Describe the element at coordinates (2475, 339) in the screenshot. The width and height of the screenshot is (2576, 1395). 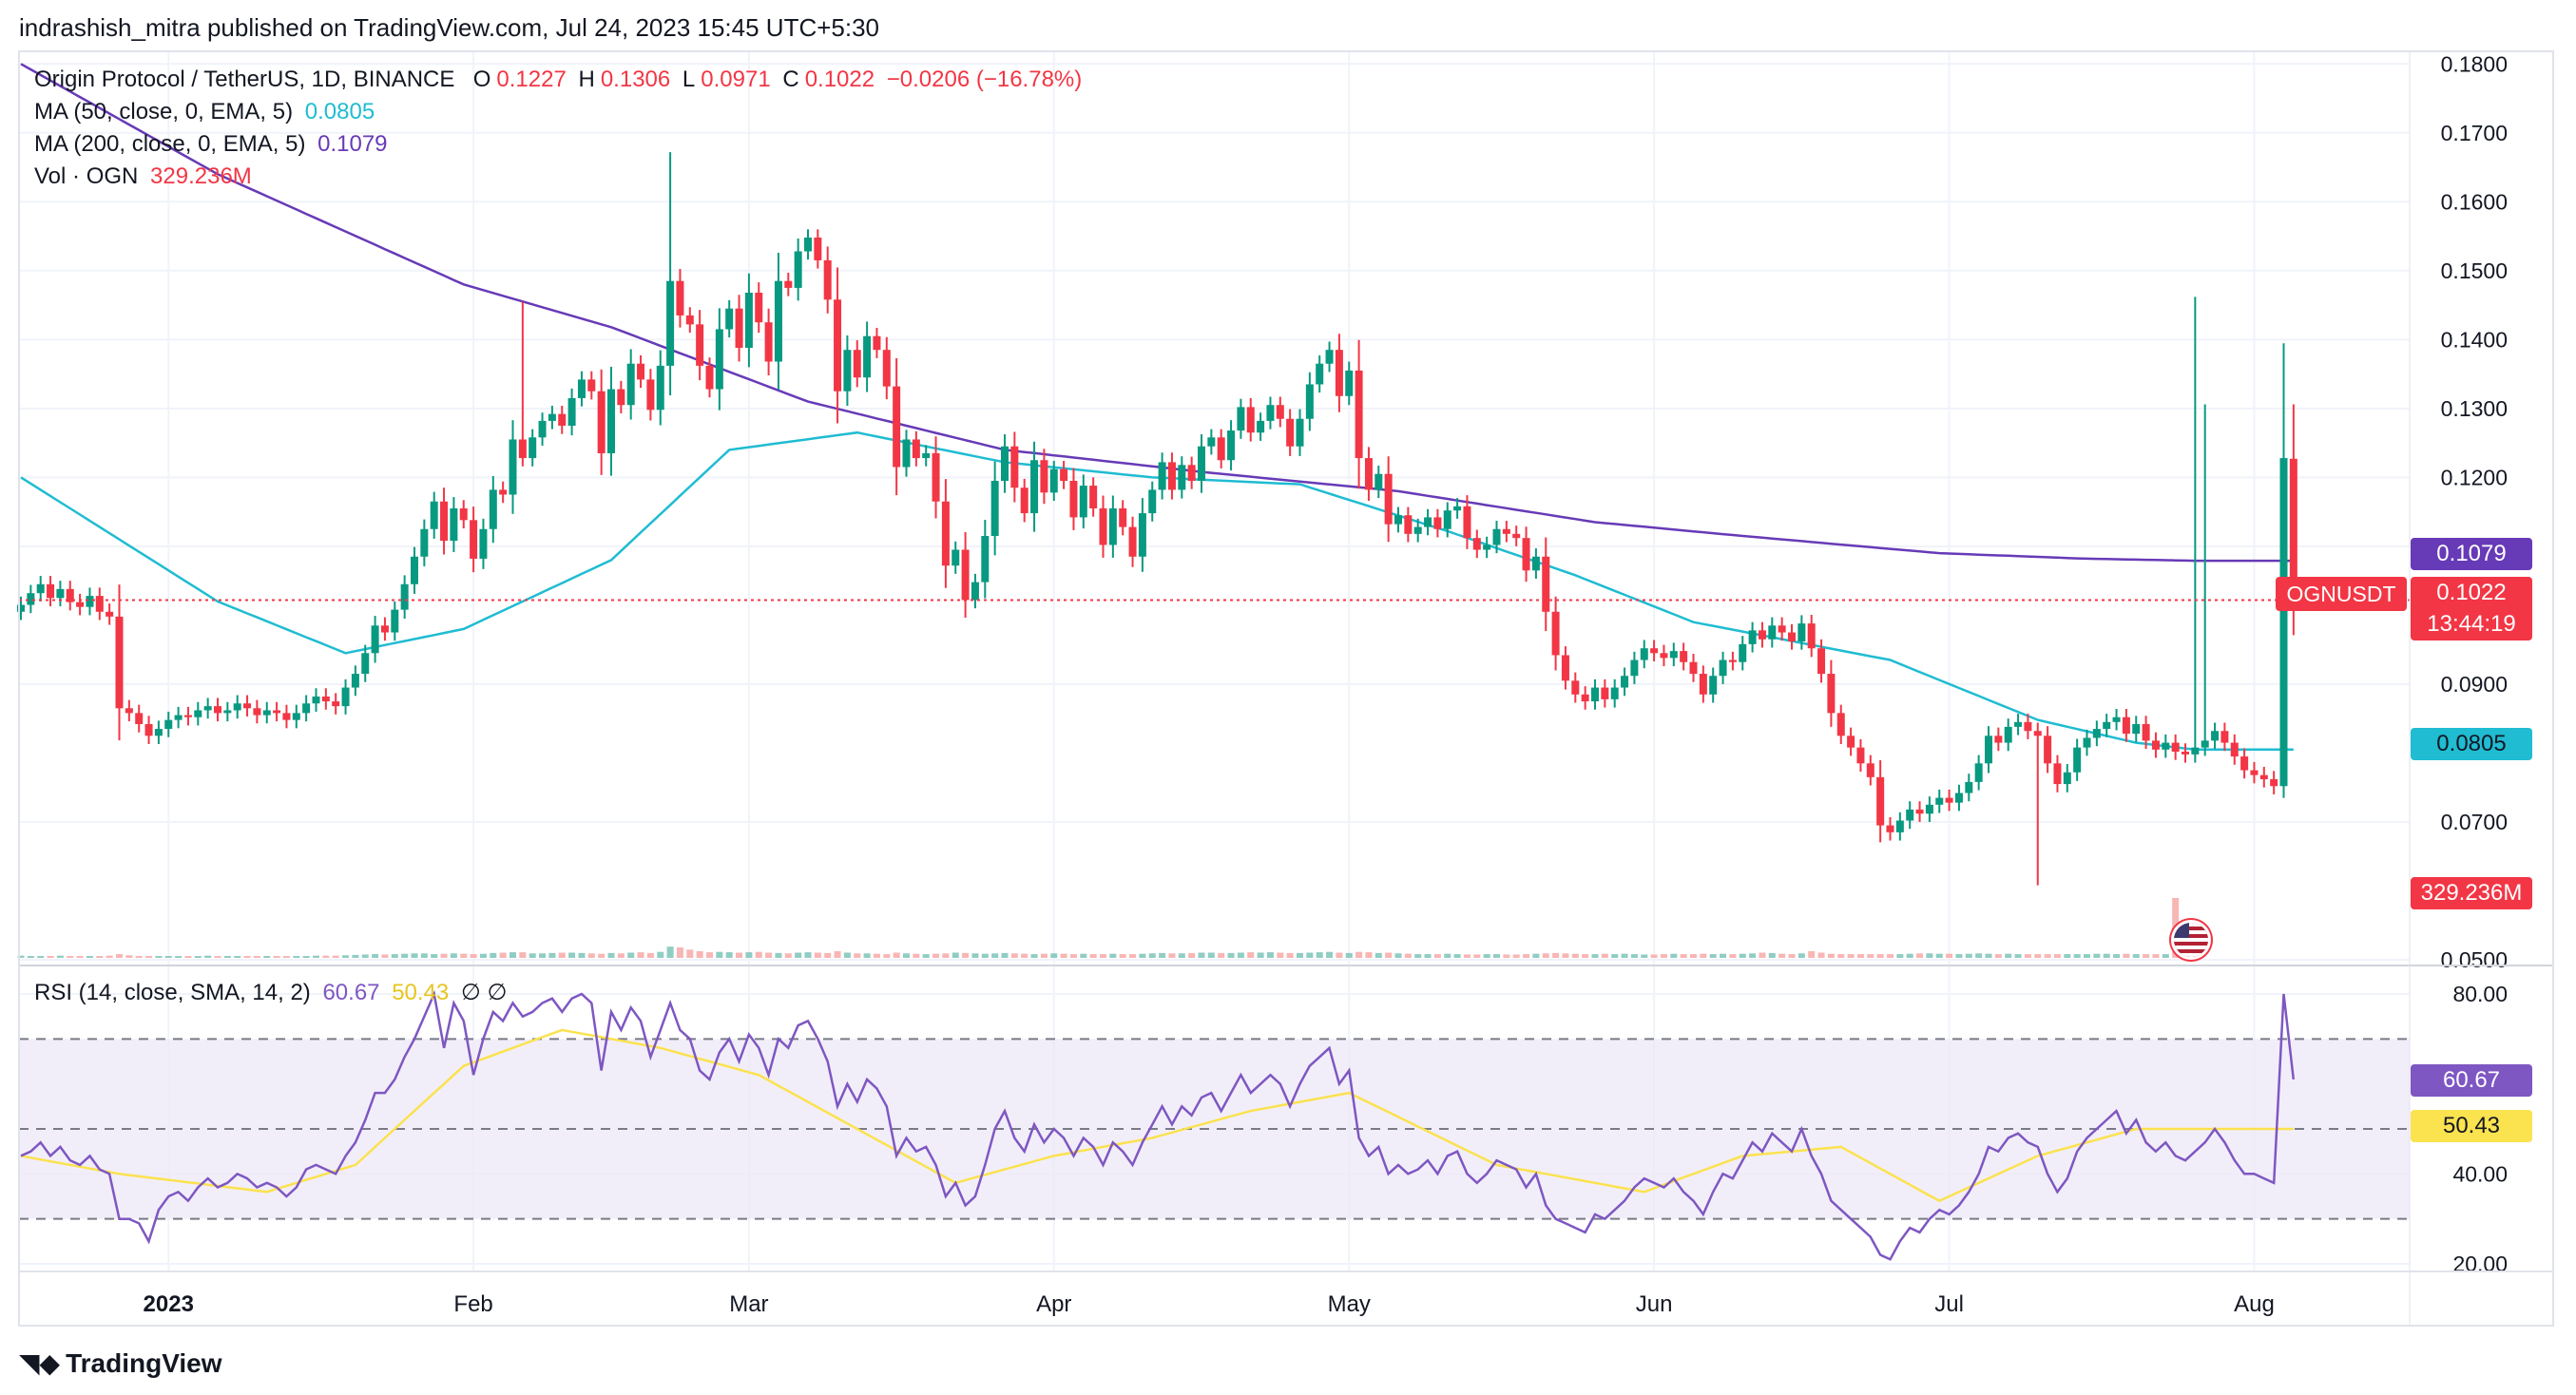
I see `price-tick-label: 0.1400` at that location.